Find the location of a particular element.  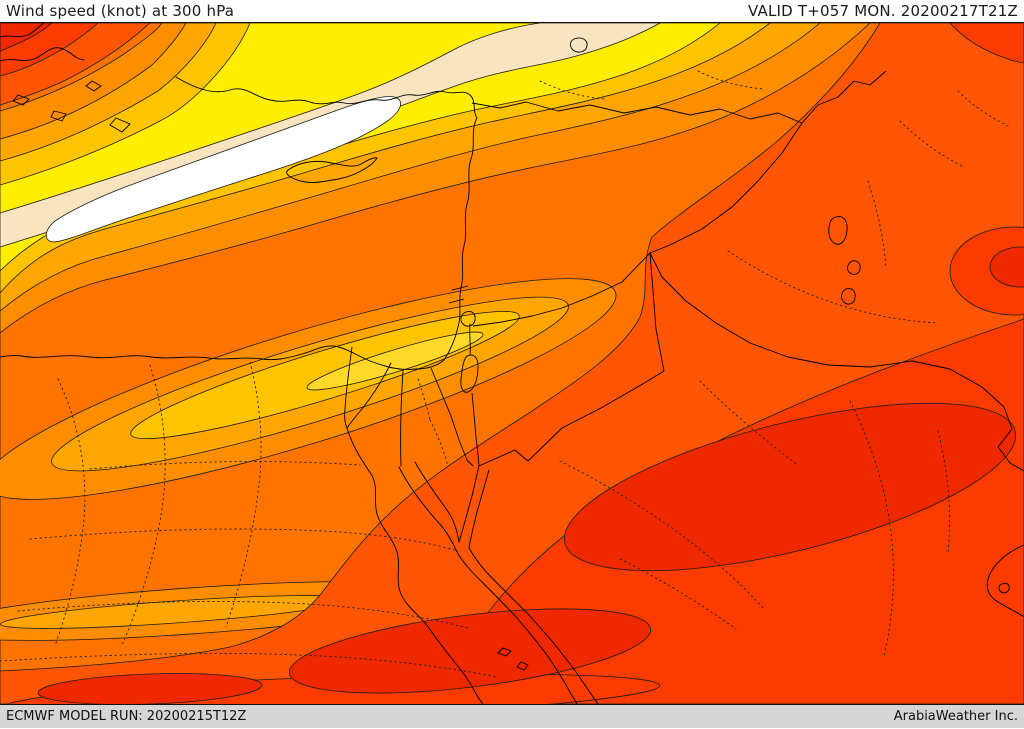

gulf-of-aqaba-west-shore is located at coordinates (469, 504).